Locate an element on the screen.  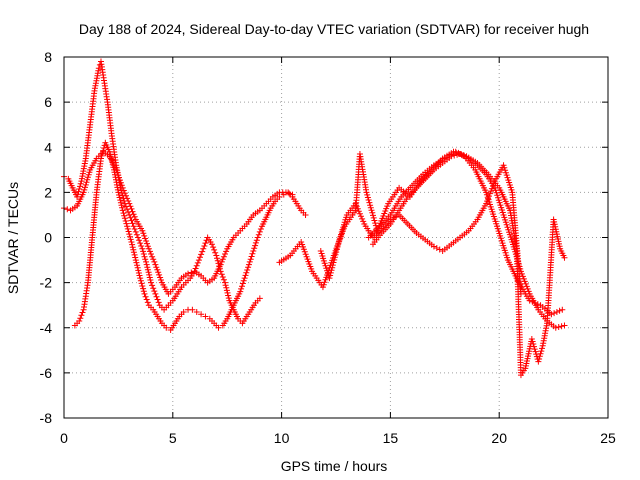
series-track-g is located at coordinates (468, 241).